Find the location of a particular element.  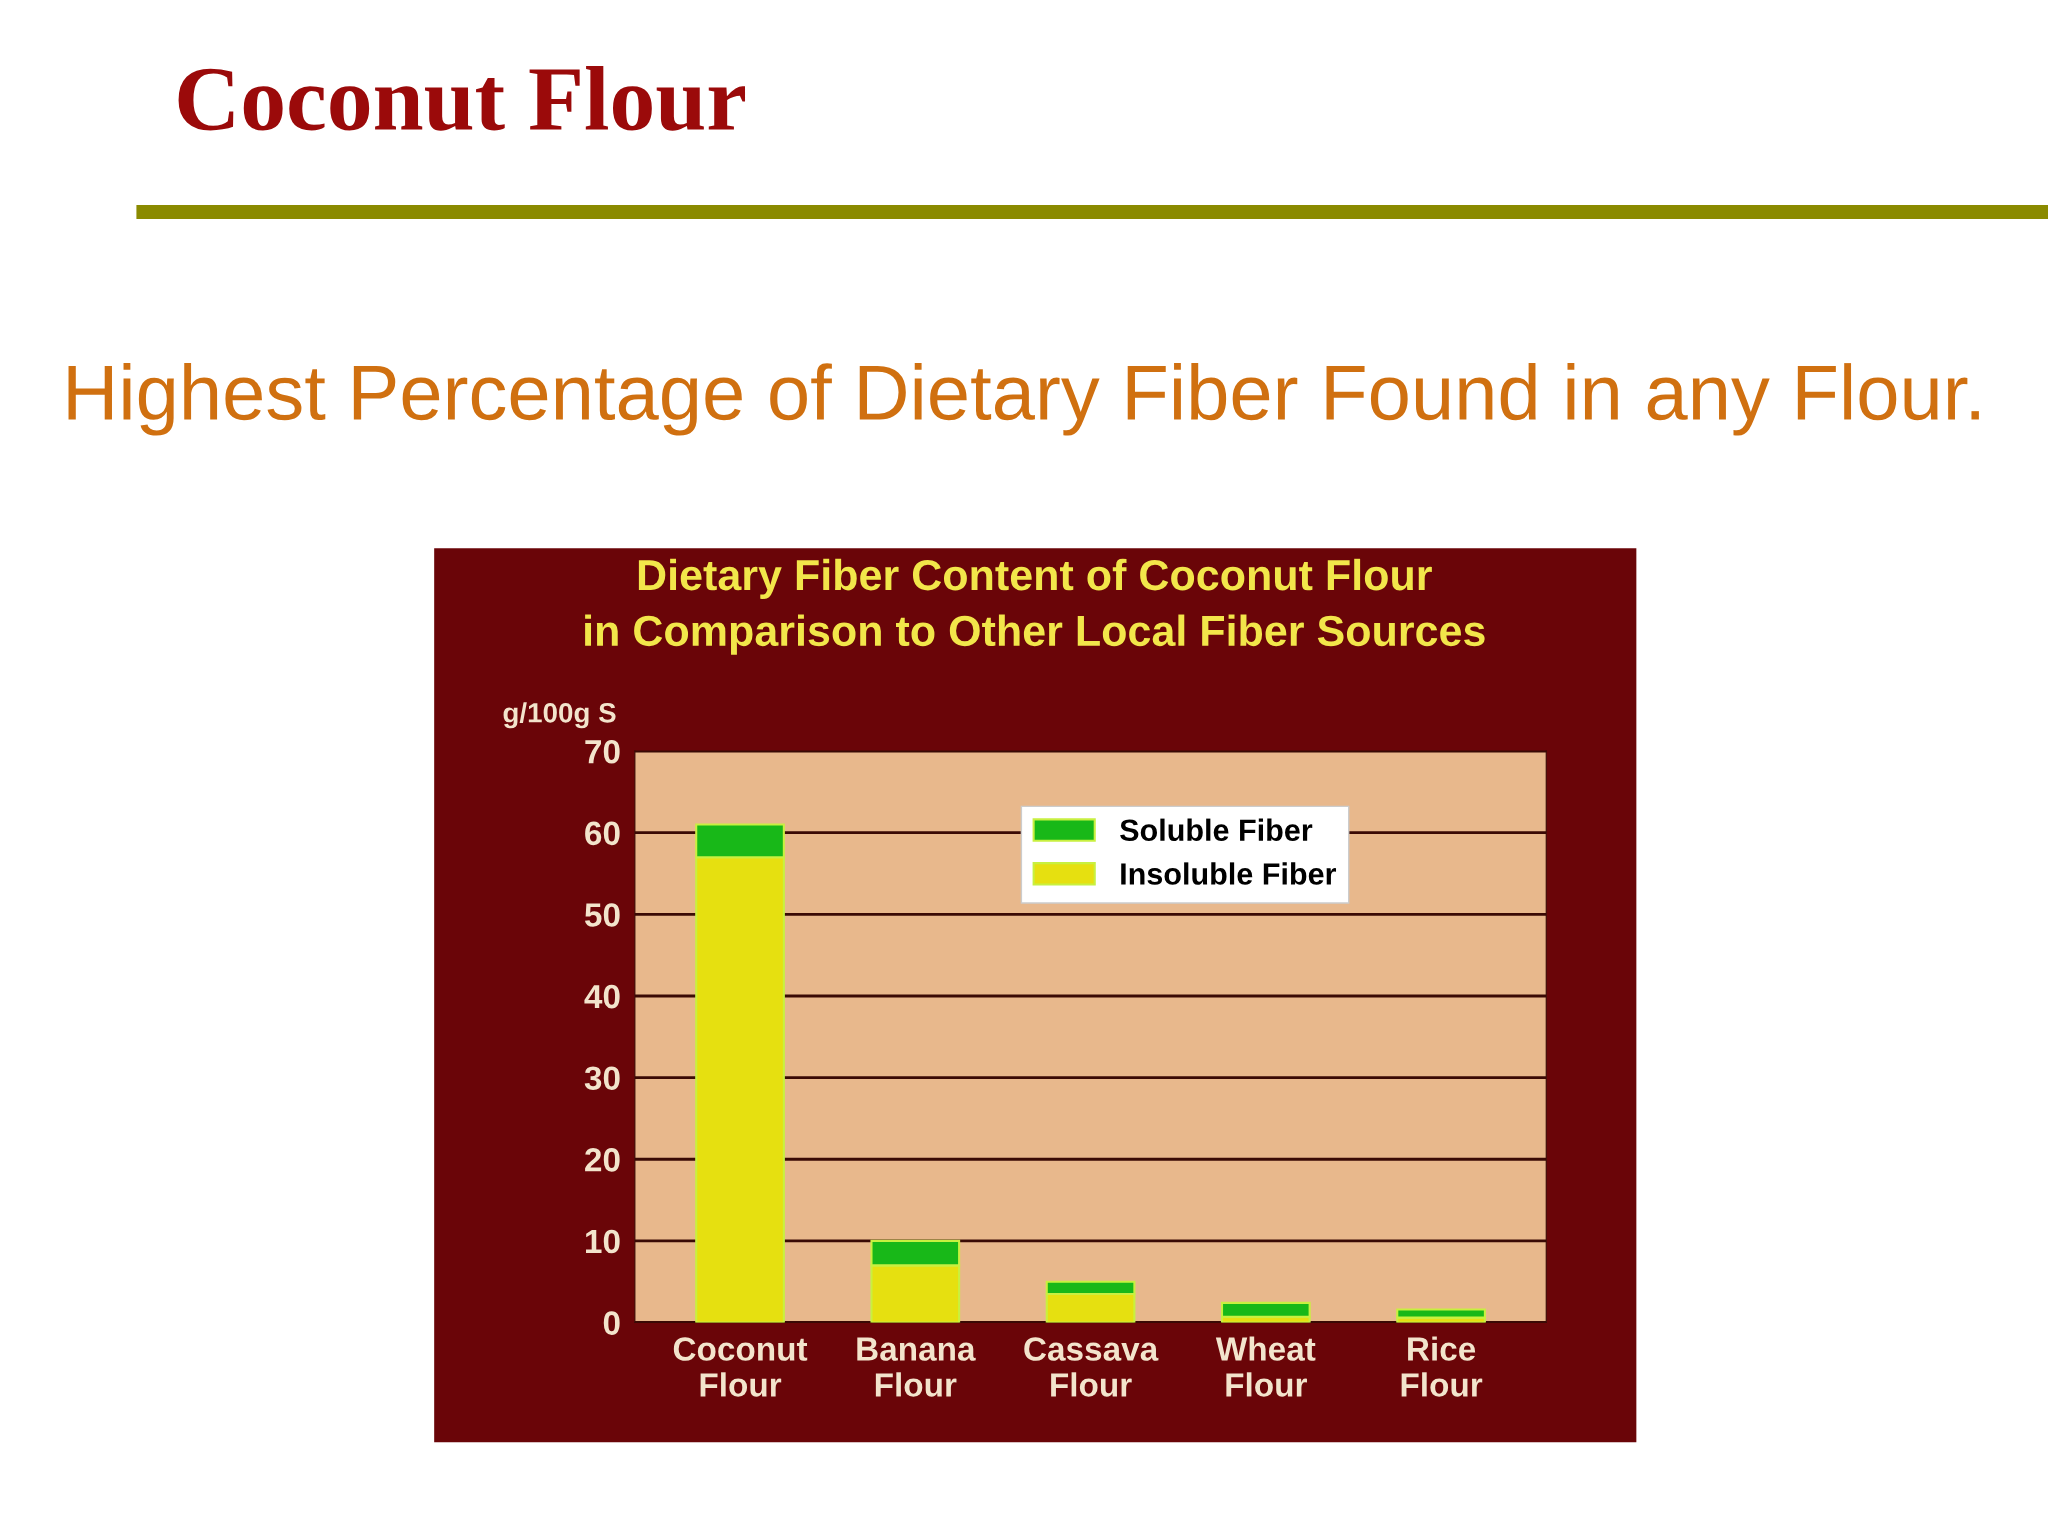

x-tick-label: Banana Flour is located at coordinates (916, 1367).